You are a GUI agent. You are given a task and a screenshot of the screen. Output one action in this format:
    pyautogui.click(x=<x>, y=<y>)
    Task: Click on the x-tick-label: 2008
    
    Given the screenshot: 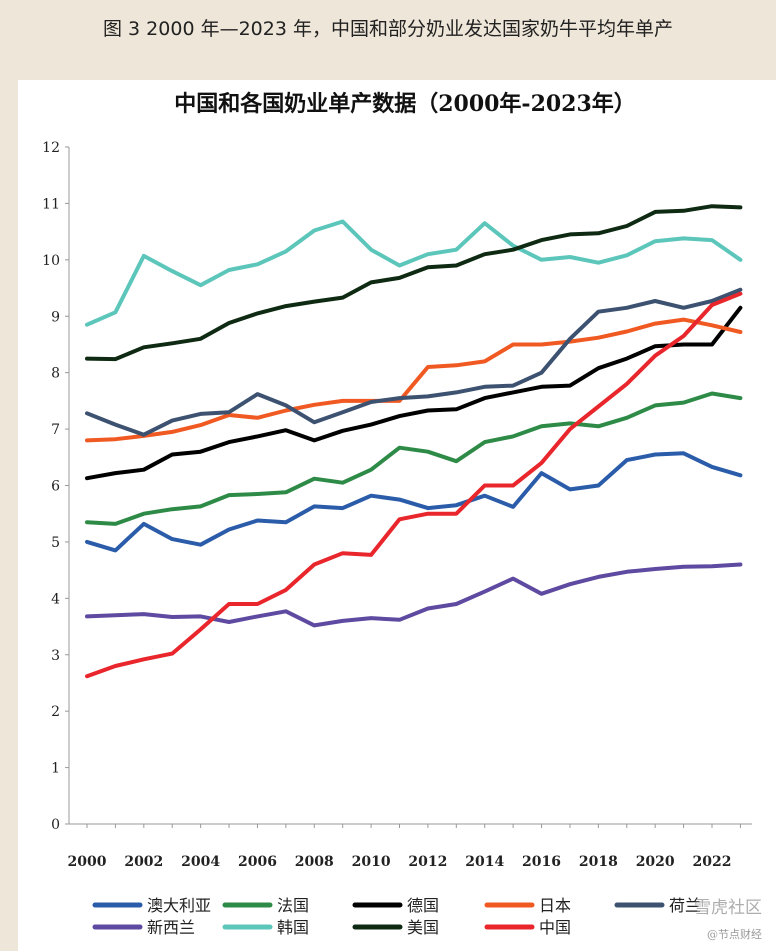 What is the action you would take?
    pyautogui.click(x=314, y=862)
    